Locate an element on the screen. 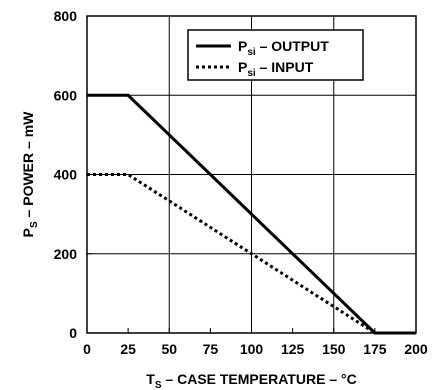 Image resolution: width=440 pixels, height=390 pixels. y-tick-label: 400 is located at coordinates (66, 175).